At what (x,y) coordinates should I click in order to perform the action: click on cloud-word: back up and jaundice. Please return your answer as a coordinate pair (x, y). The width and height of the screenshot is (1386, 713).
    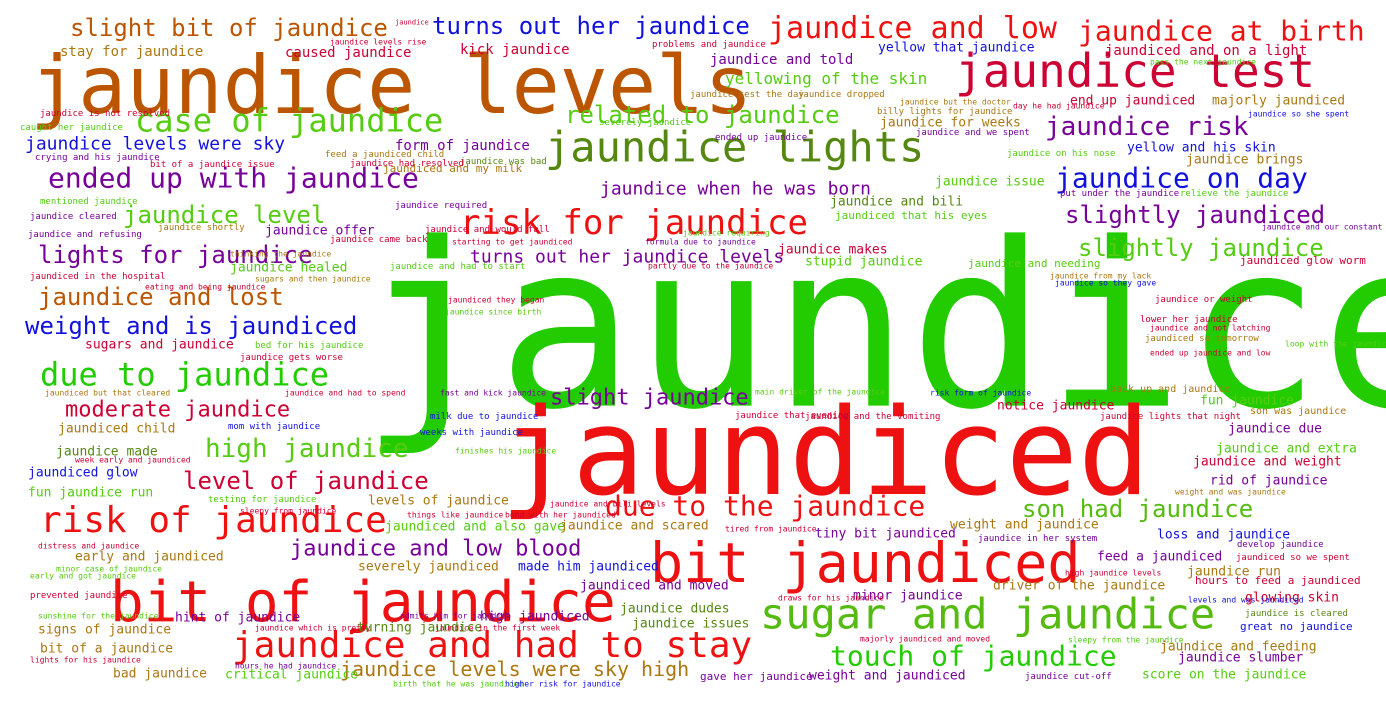
    Looking at the image, I should click on (1170, 389).